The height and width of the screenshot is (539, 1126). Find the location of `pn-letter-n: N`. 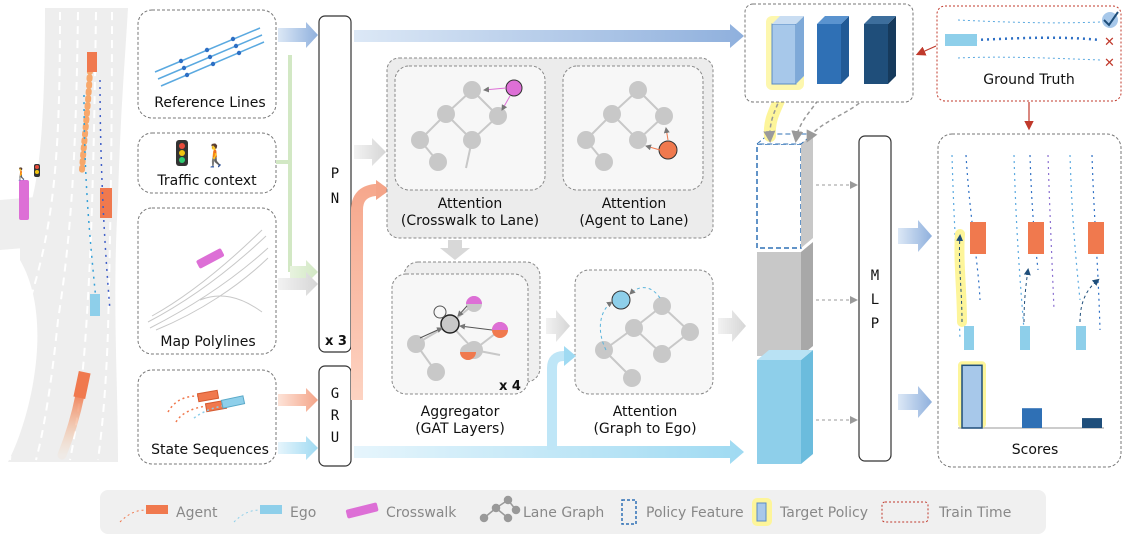

pn-letter-n: N is located at coordinates (335, 199).